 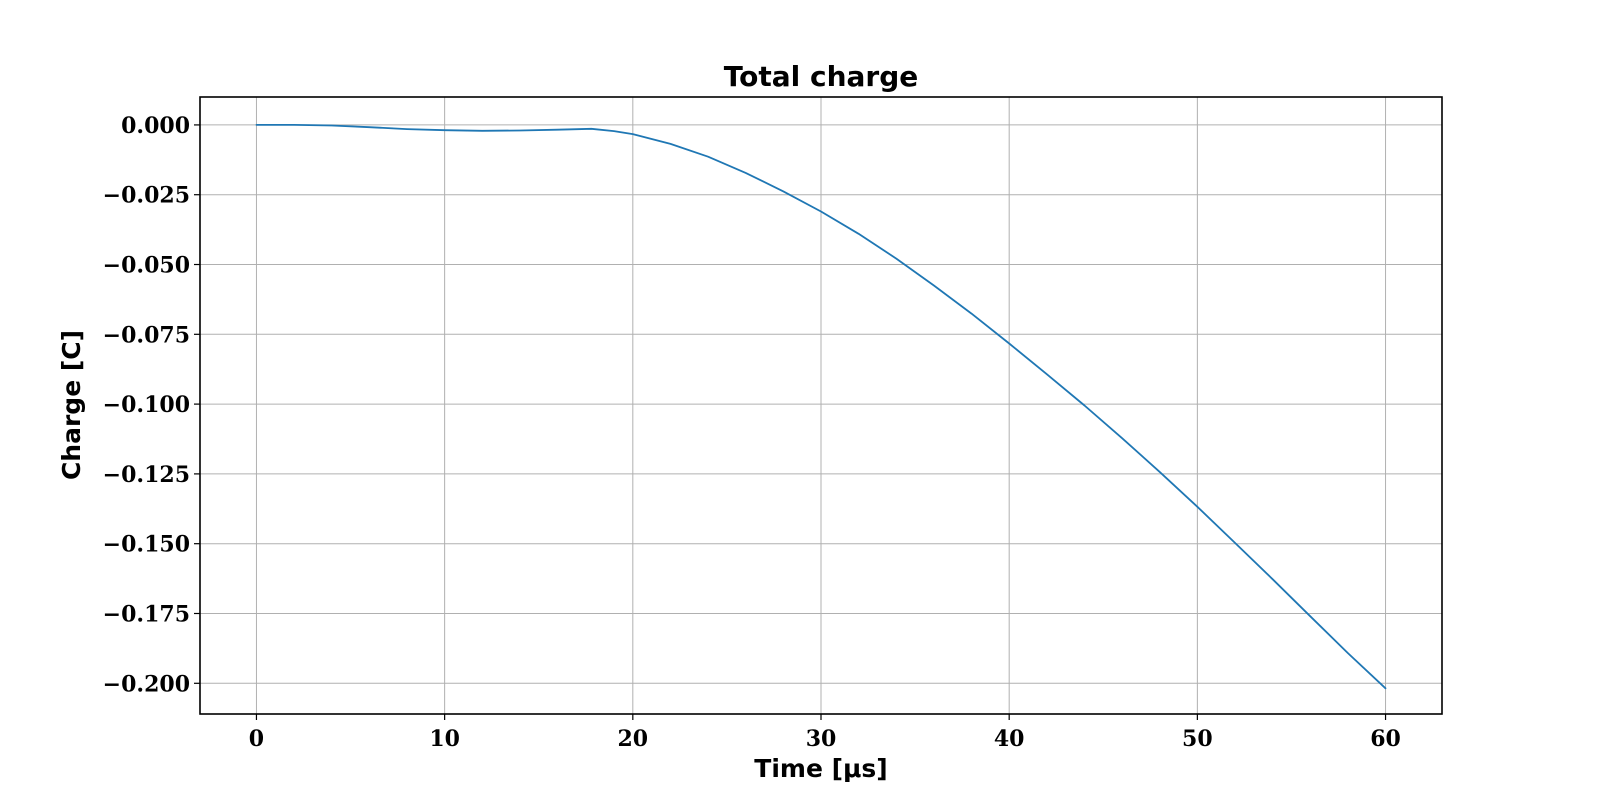 What do you see at coordinates (256, 739) in the screenshot?
I see `x-tick-label: 0` at bounding box center [256, 739].